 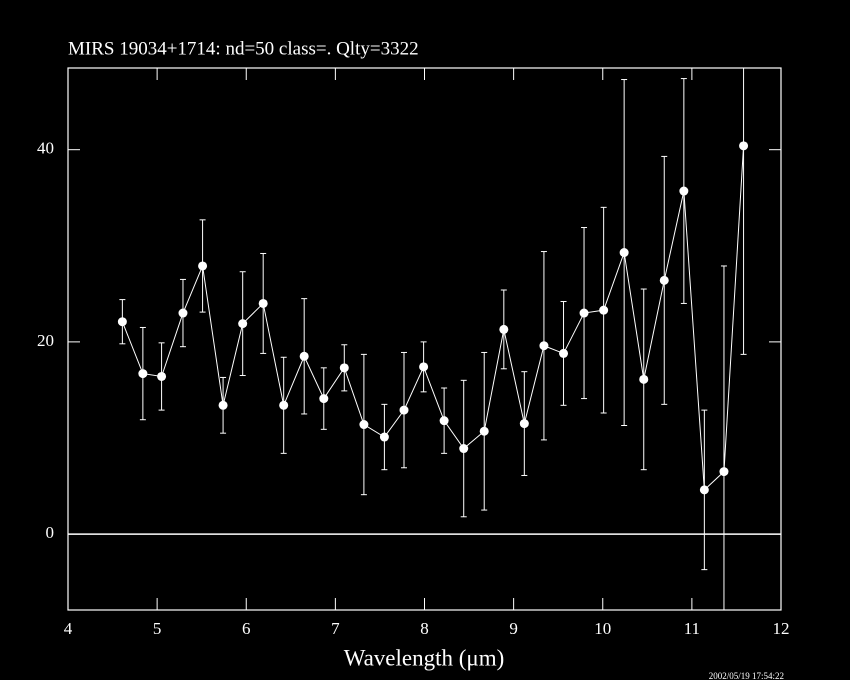 I want to click on x-tick-label: 7, so click(x=335, y=628).